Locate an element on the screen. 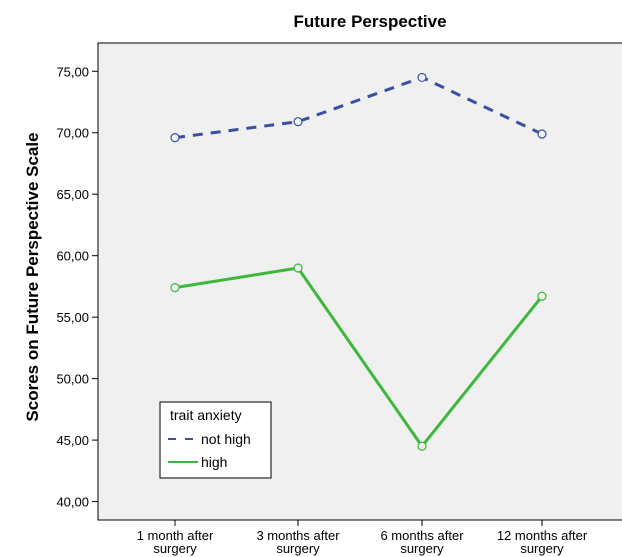  y-axis-label: Scores on Future Perspective Scale is located at coordinates (32, 276).